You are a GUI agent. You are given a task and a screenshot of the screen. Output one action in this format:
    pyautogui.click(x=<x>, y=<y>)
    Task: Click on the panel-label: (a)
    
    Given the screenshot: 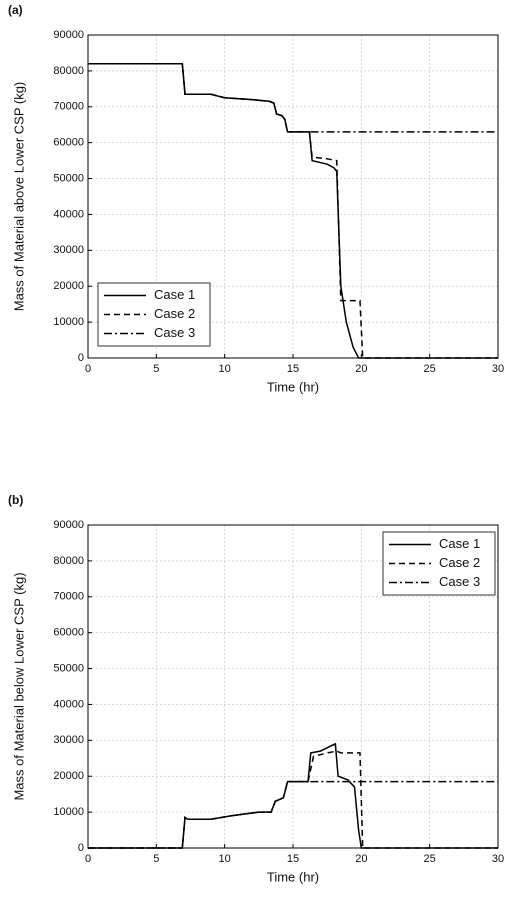 What is the action you would take?
    pyautogui.click(x=15, y=10)
    